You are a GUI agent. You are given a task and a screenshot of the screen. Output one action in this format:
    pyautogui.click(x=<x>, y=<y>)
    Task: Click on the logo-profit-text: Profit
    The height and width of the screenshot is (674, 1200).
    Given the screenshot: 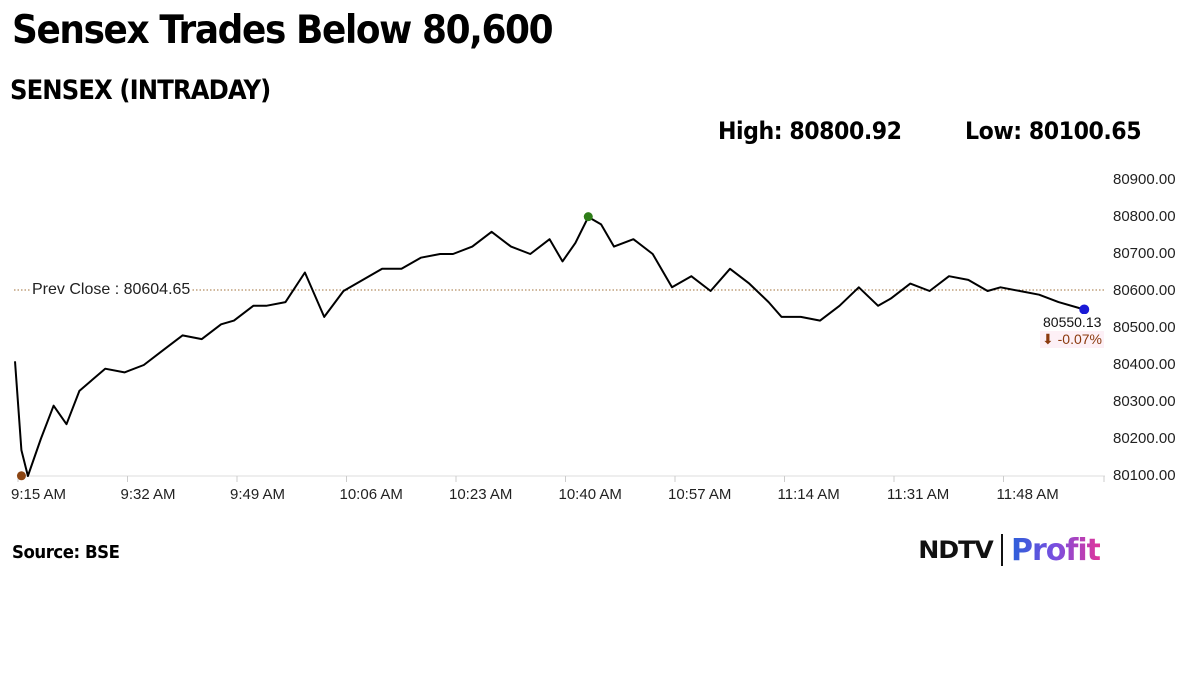 What is the action you would take?
    pyautogui.click(x=1055, y=550)
    